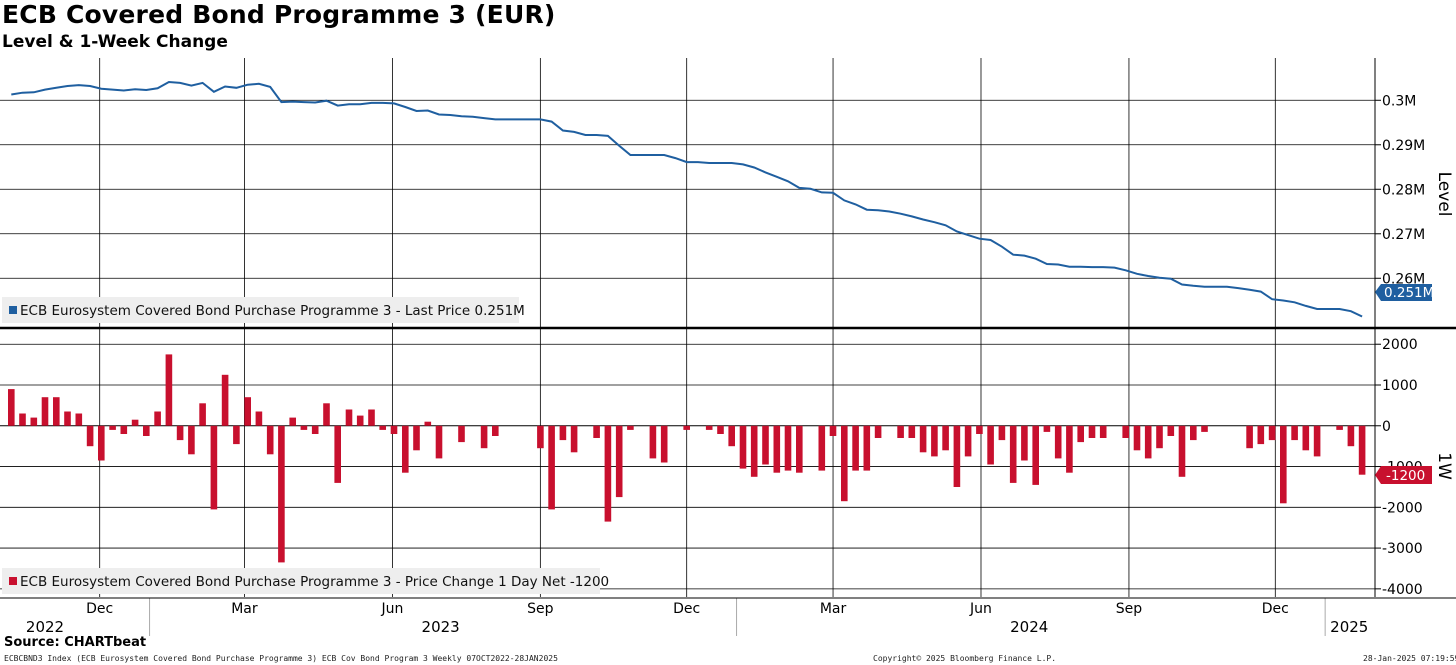 This screenshot has height=665, width=1456. Describe the element at coordinates (1399, 101) in the screenshot. I see `top-y-tick-label: 0.3M` at that location.